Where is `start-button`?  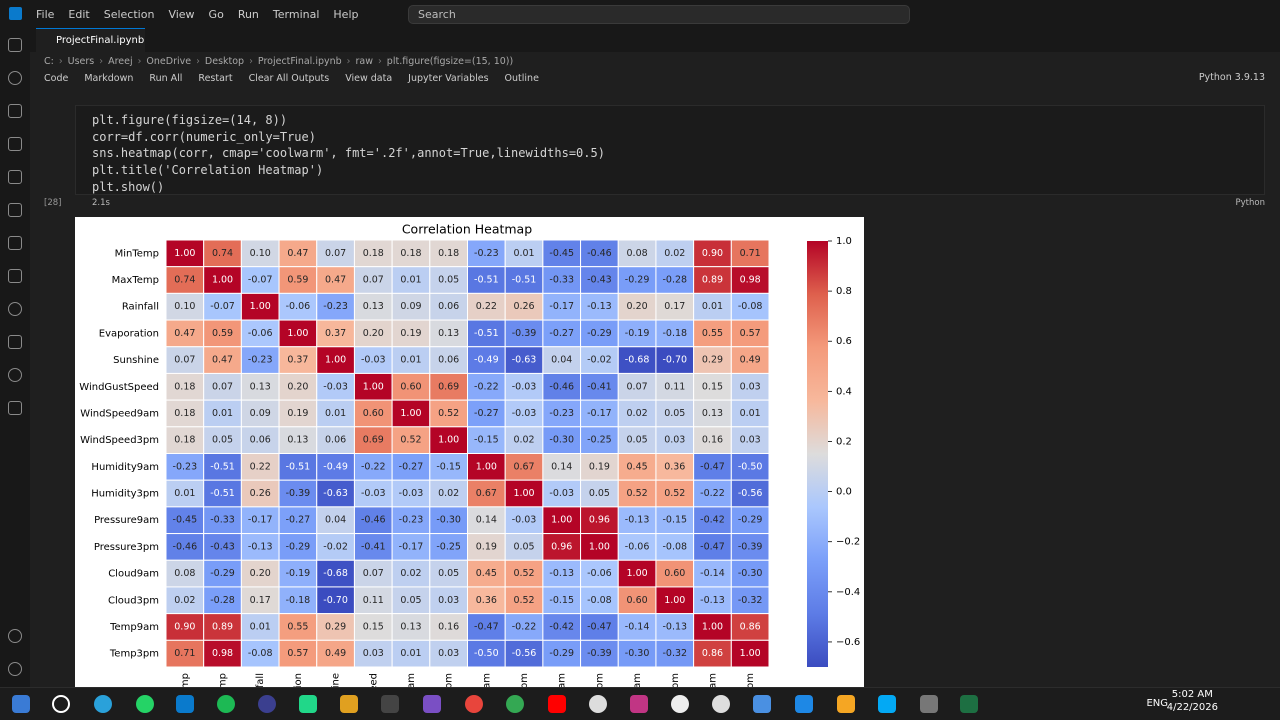
start-button is located at coordinates (21, 704).